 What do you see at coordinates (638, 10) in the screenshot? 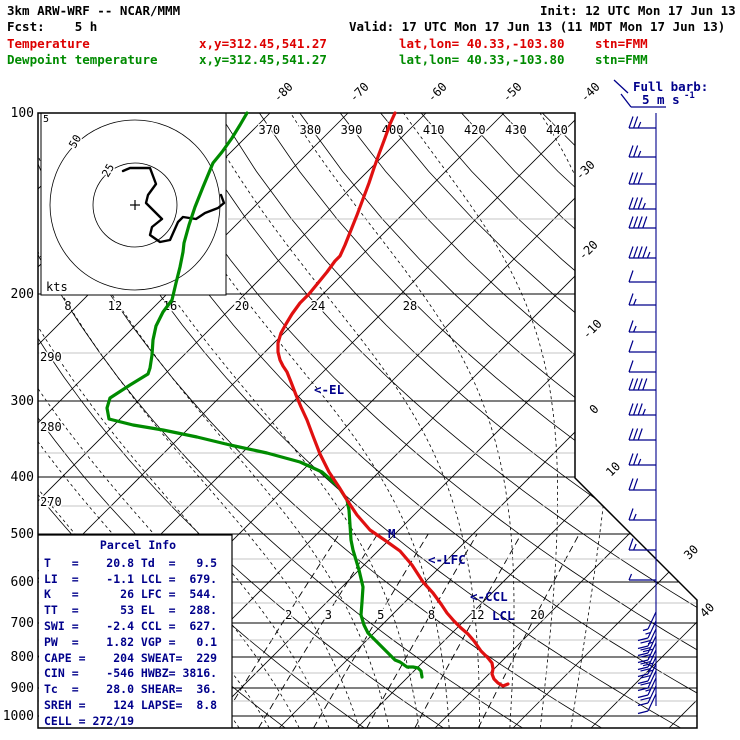
I see `init-time: Init: 12 UTC Mon 17 Jun 13` at bounding box center [638, 10].